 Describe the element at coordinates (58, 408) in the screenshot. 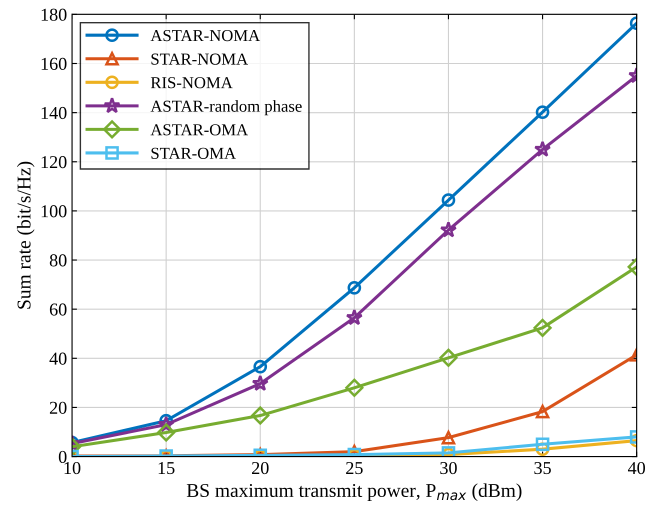

I see `y-tick-label: 20` at that location.